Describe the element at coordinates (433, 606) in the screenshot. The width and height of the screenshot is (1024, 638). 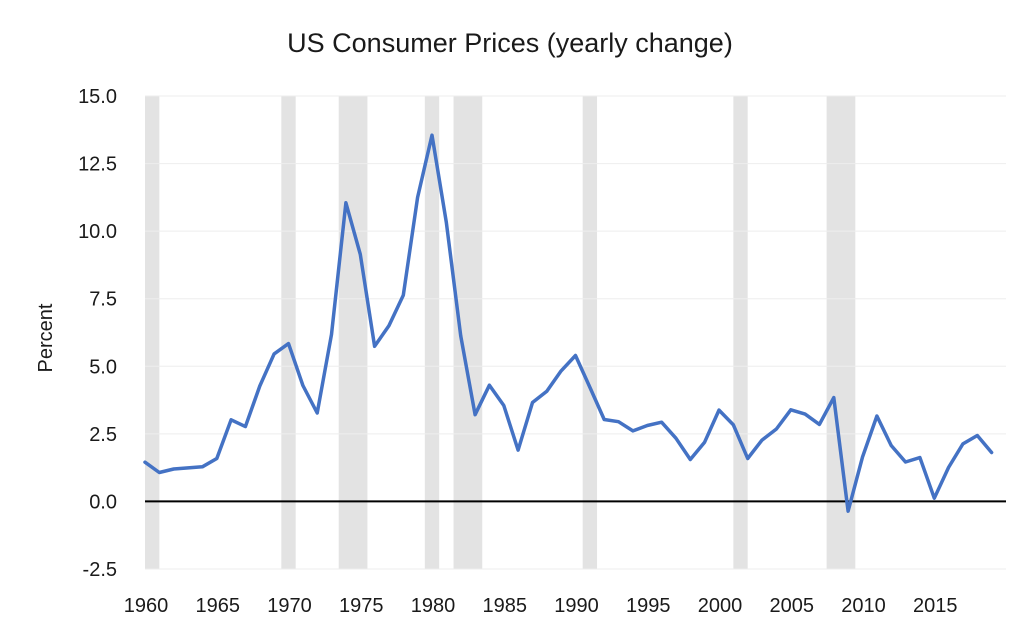
I see `x-tick-label: 1980` at that location.